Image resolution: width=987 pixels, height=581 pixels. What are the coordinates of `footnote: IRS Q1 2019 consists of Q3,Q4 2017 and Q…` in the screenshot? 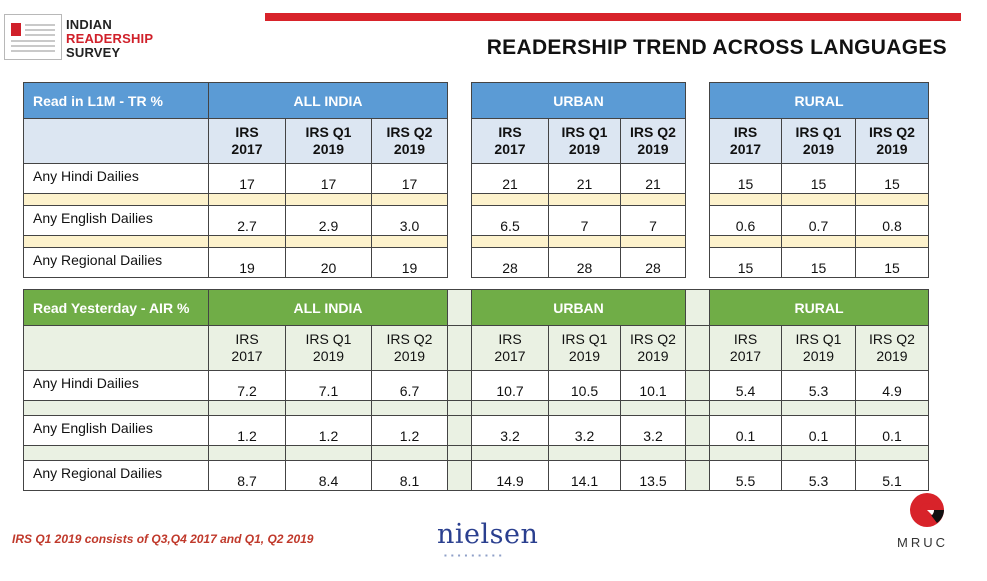 It's located at (163, 539).